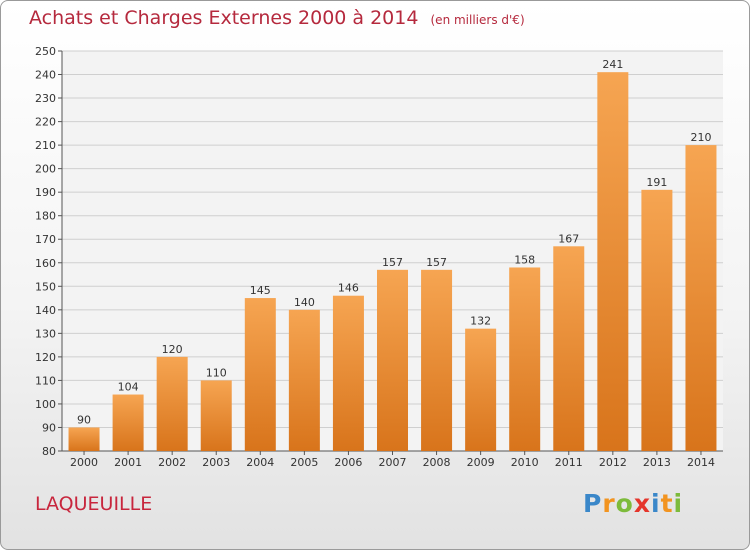 The image size is (750, 550). What do you see at coordinates (45, 357) in the screenshot?
I see `y-tick-label: 120` at bounding box center [45, 357].